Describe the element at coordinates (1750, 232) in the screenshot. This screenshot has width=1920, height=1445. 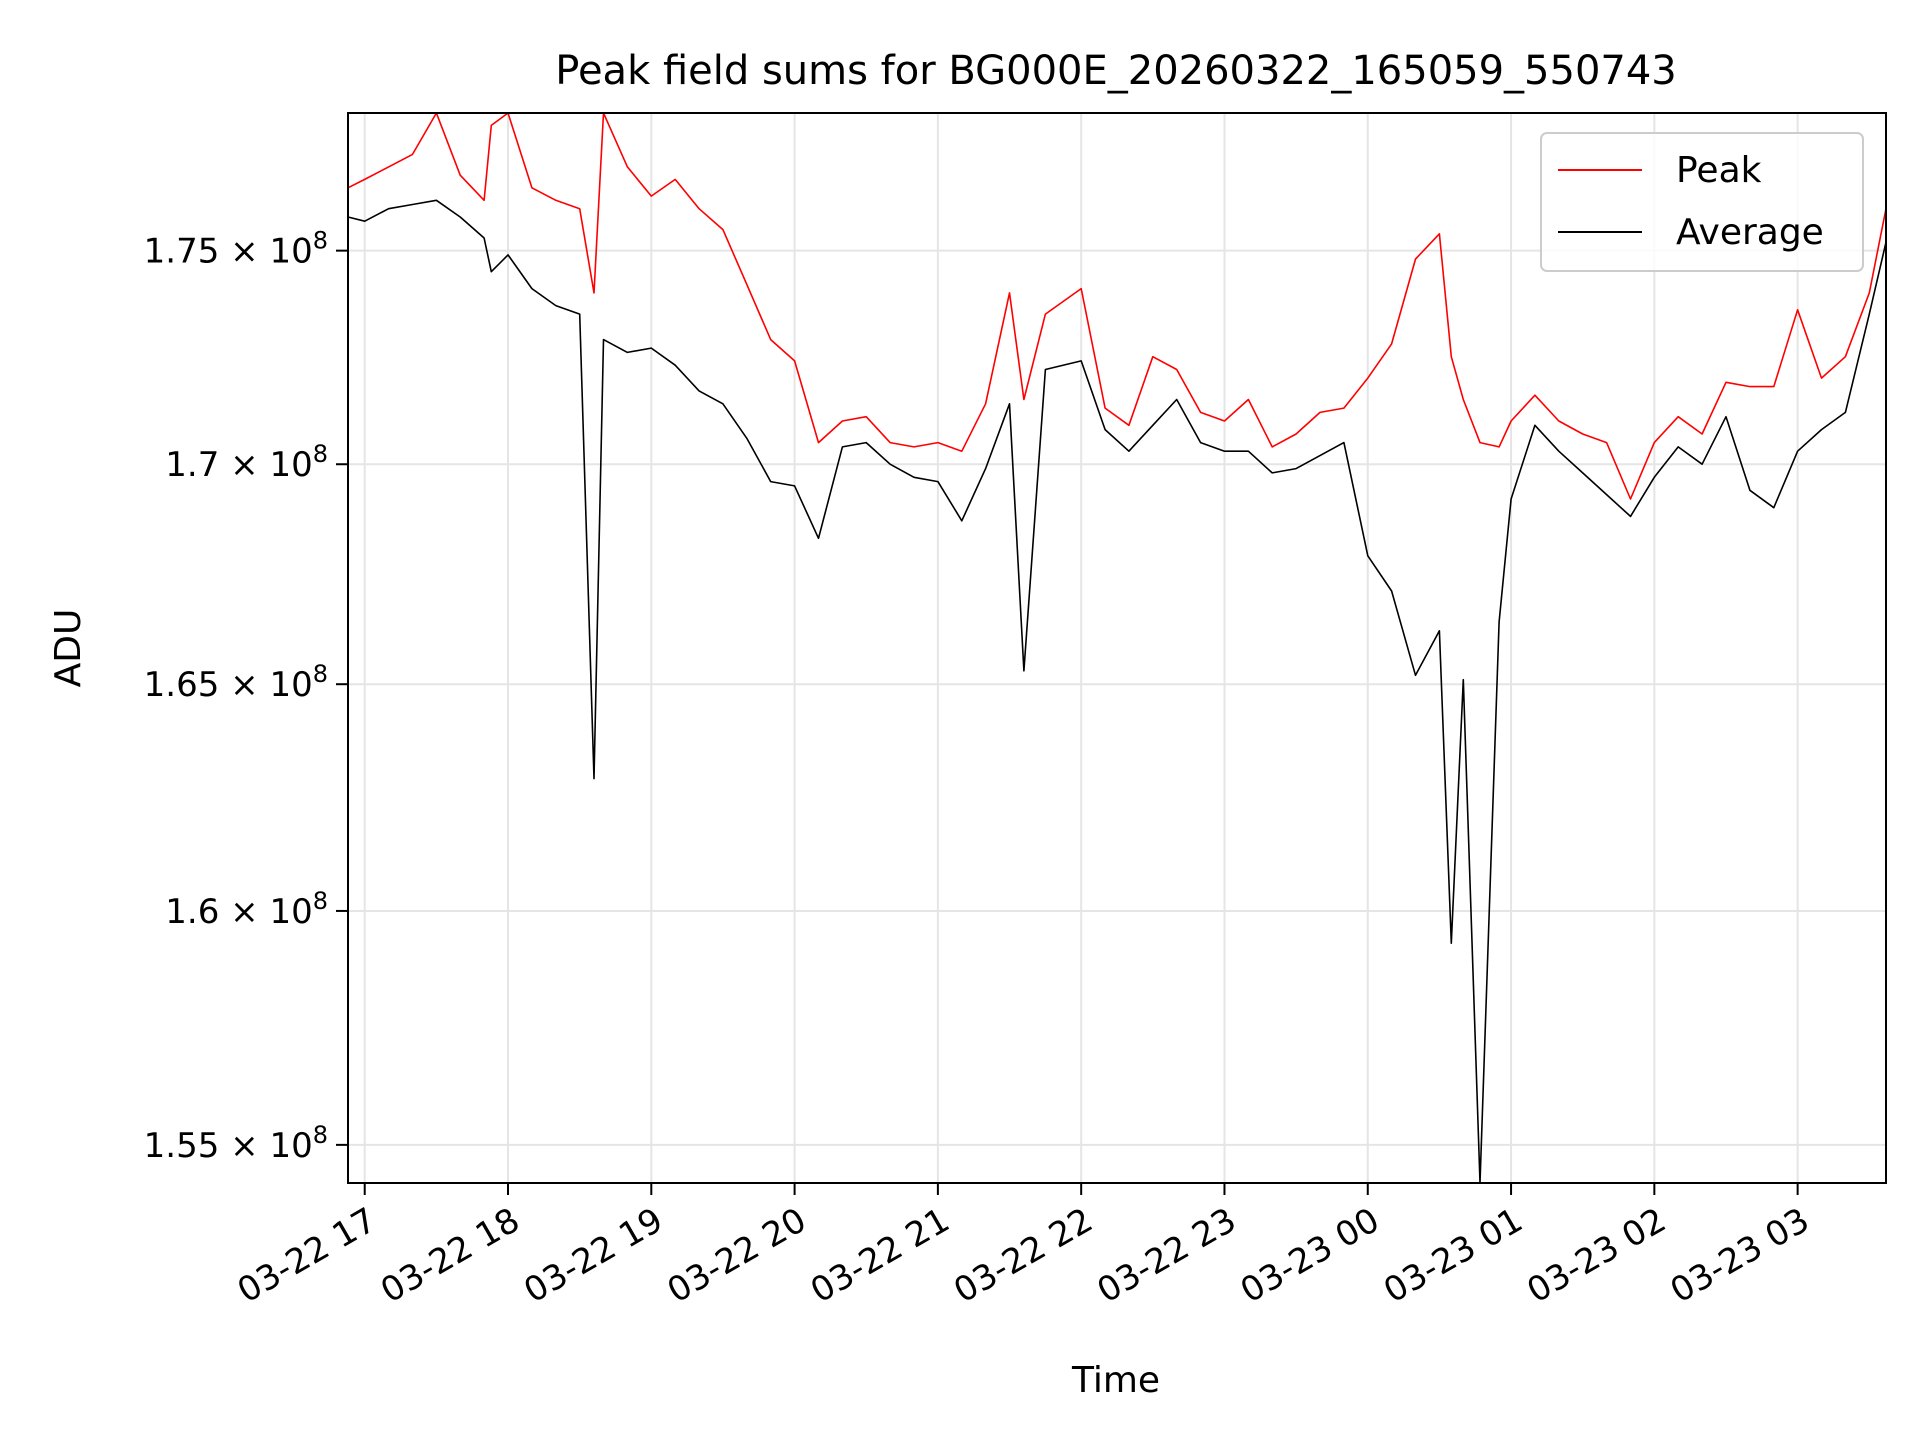
I see `legend-label-average: Average` at that location.